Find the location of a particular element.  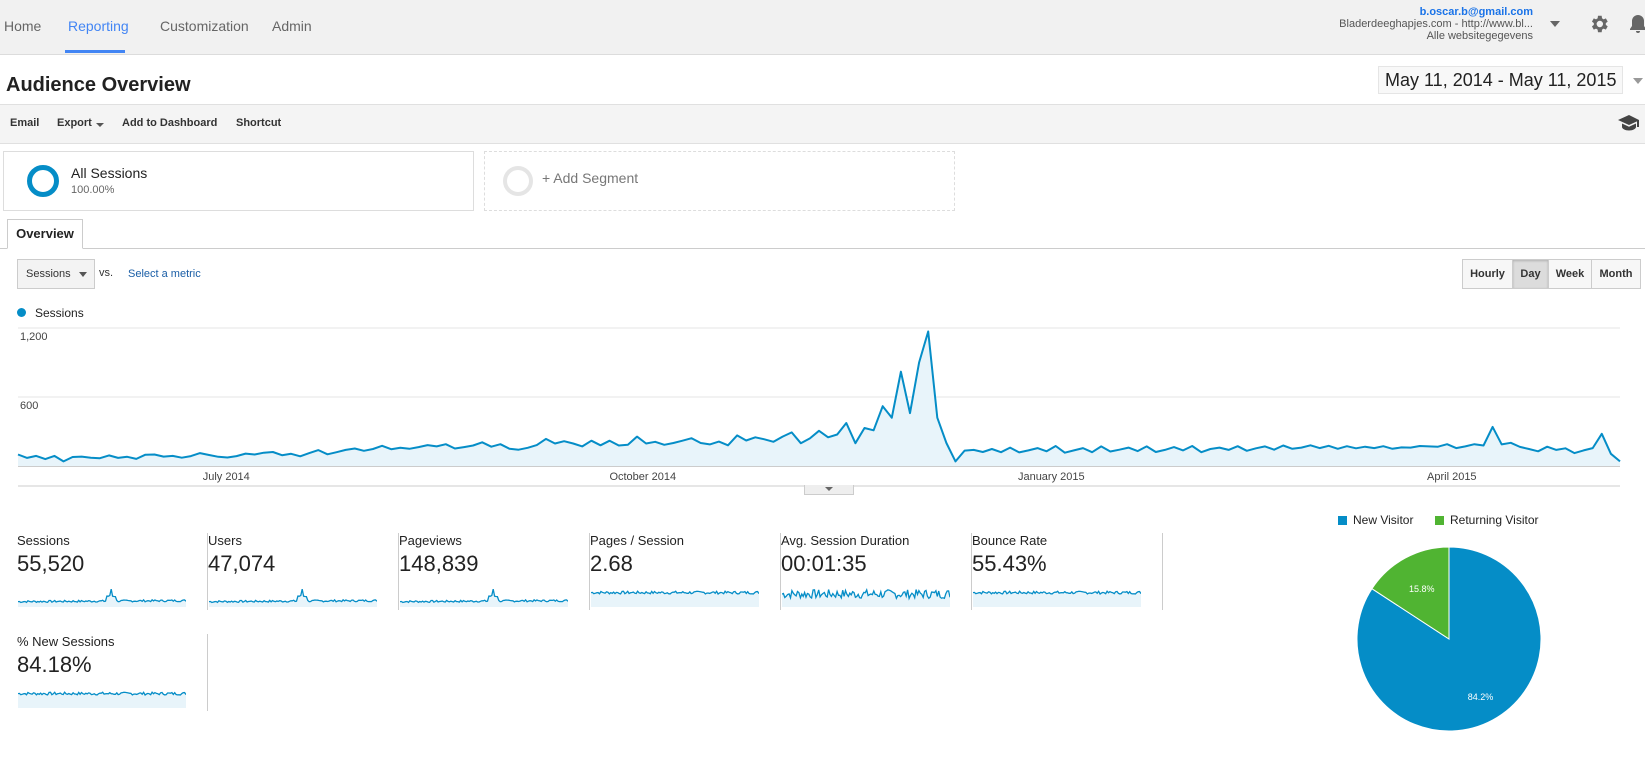

nav-customization: Customization is located at coordinates (204, 26).